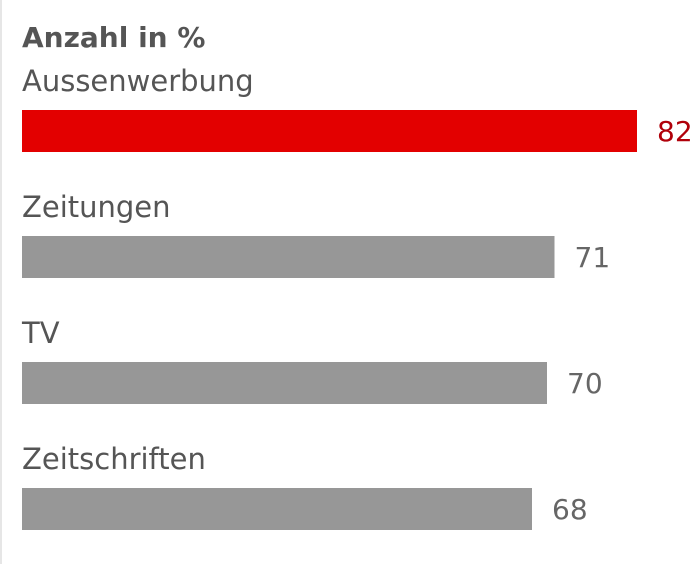  Describe the element at coordinates (138, 81) in the screenshot. I see `category-label: Aussenwerbung` at that location.